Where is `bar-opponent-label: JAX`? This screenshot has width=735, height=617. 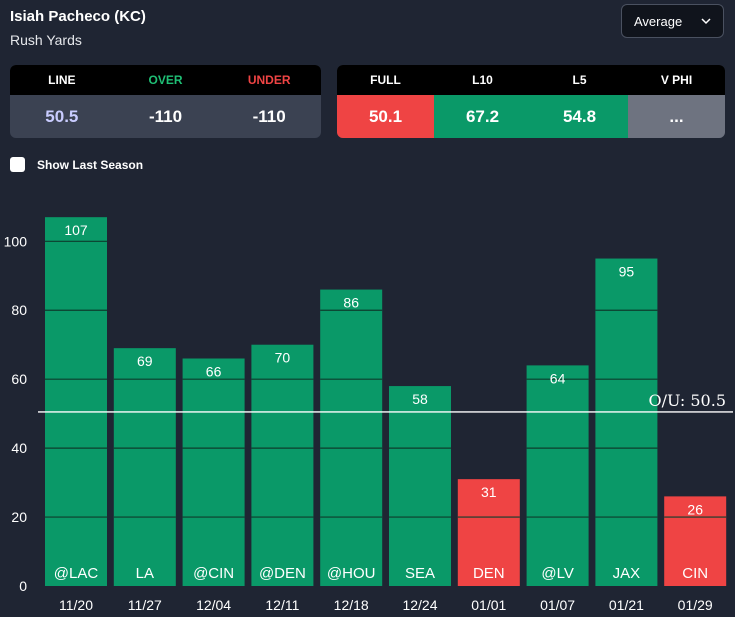 bar-opponent-label: JAX is located at coordinates (627, 573).